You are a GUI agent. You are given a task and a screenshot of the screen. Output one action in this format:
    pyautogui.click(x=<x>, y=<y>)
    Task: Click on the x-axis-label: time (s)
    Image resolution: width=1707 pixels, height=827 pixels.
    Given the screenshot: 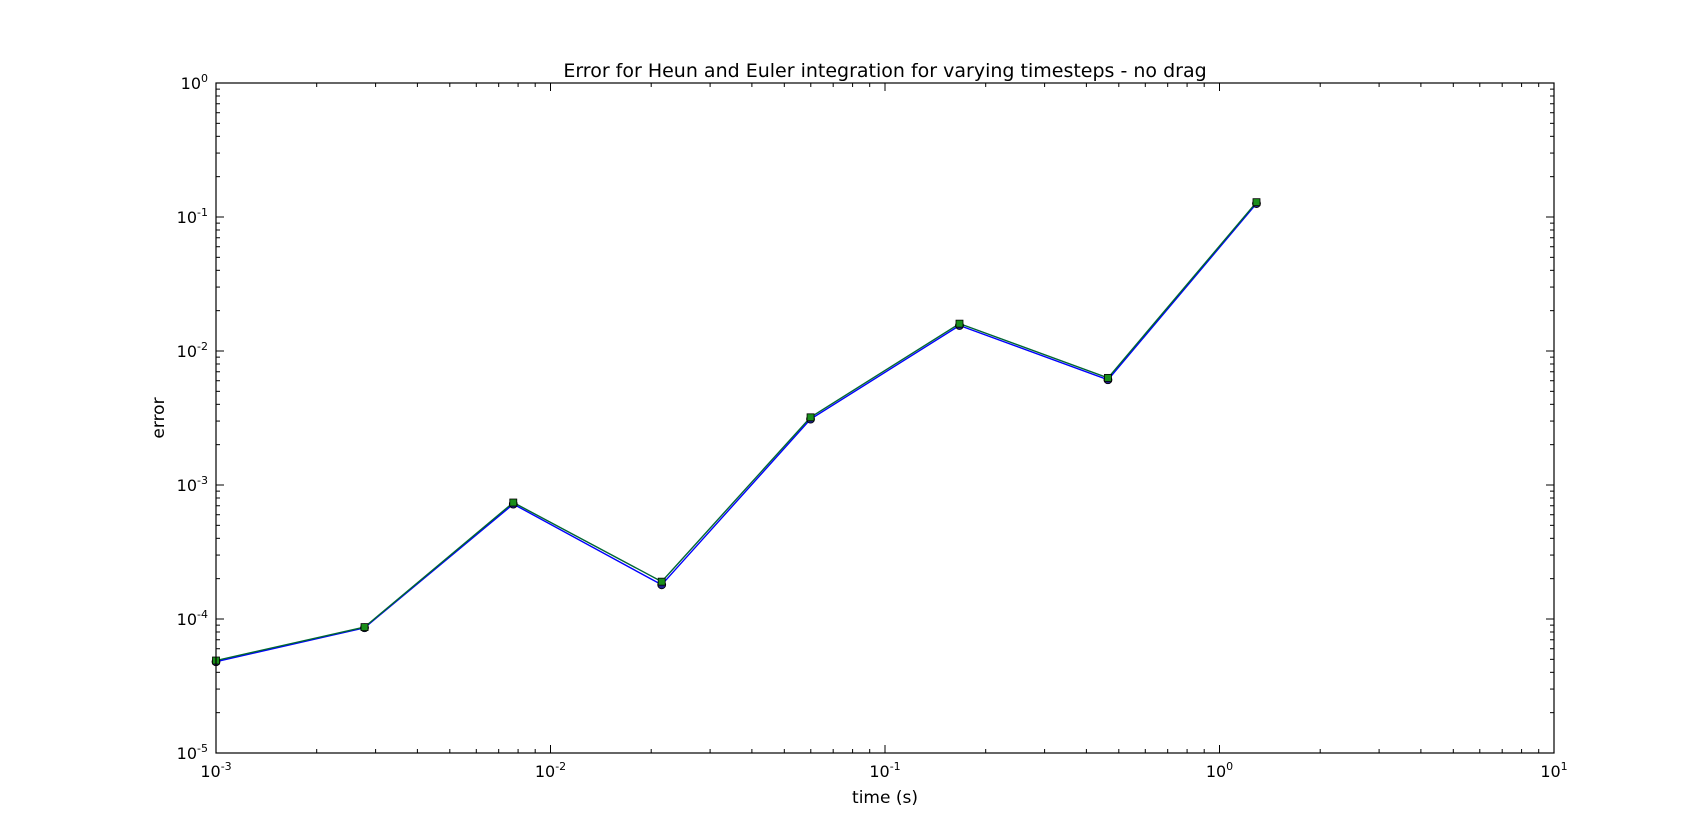 What is the action you would take?
    pyautogui.click(x=885, y=798)
    